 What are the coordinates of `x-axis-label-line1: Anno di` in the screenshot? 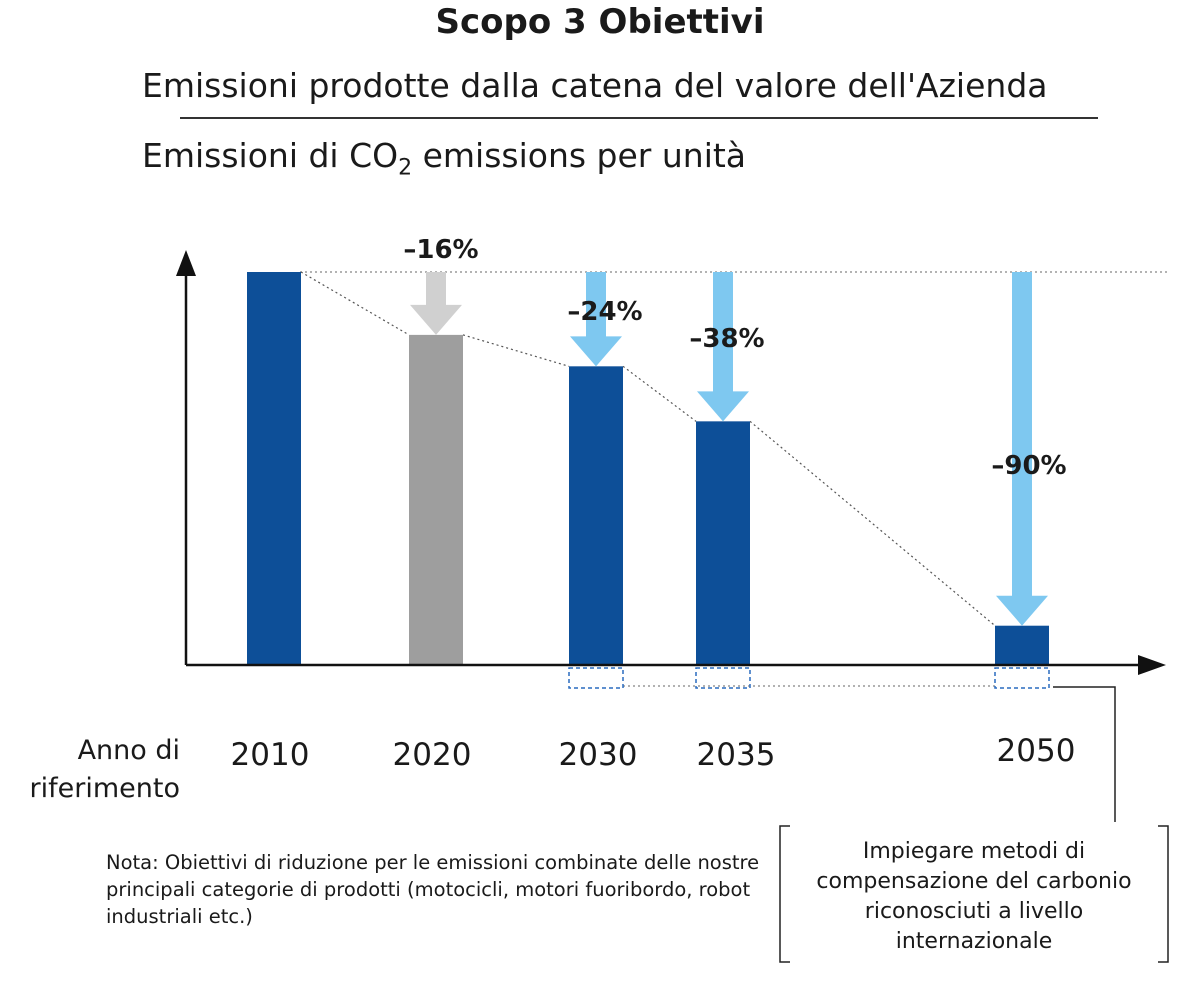 It's located at (128, 750).